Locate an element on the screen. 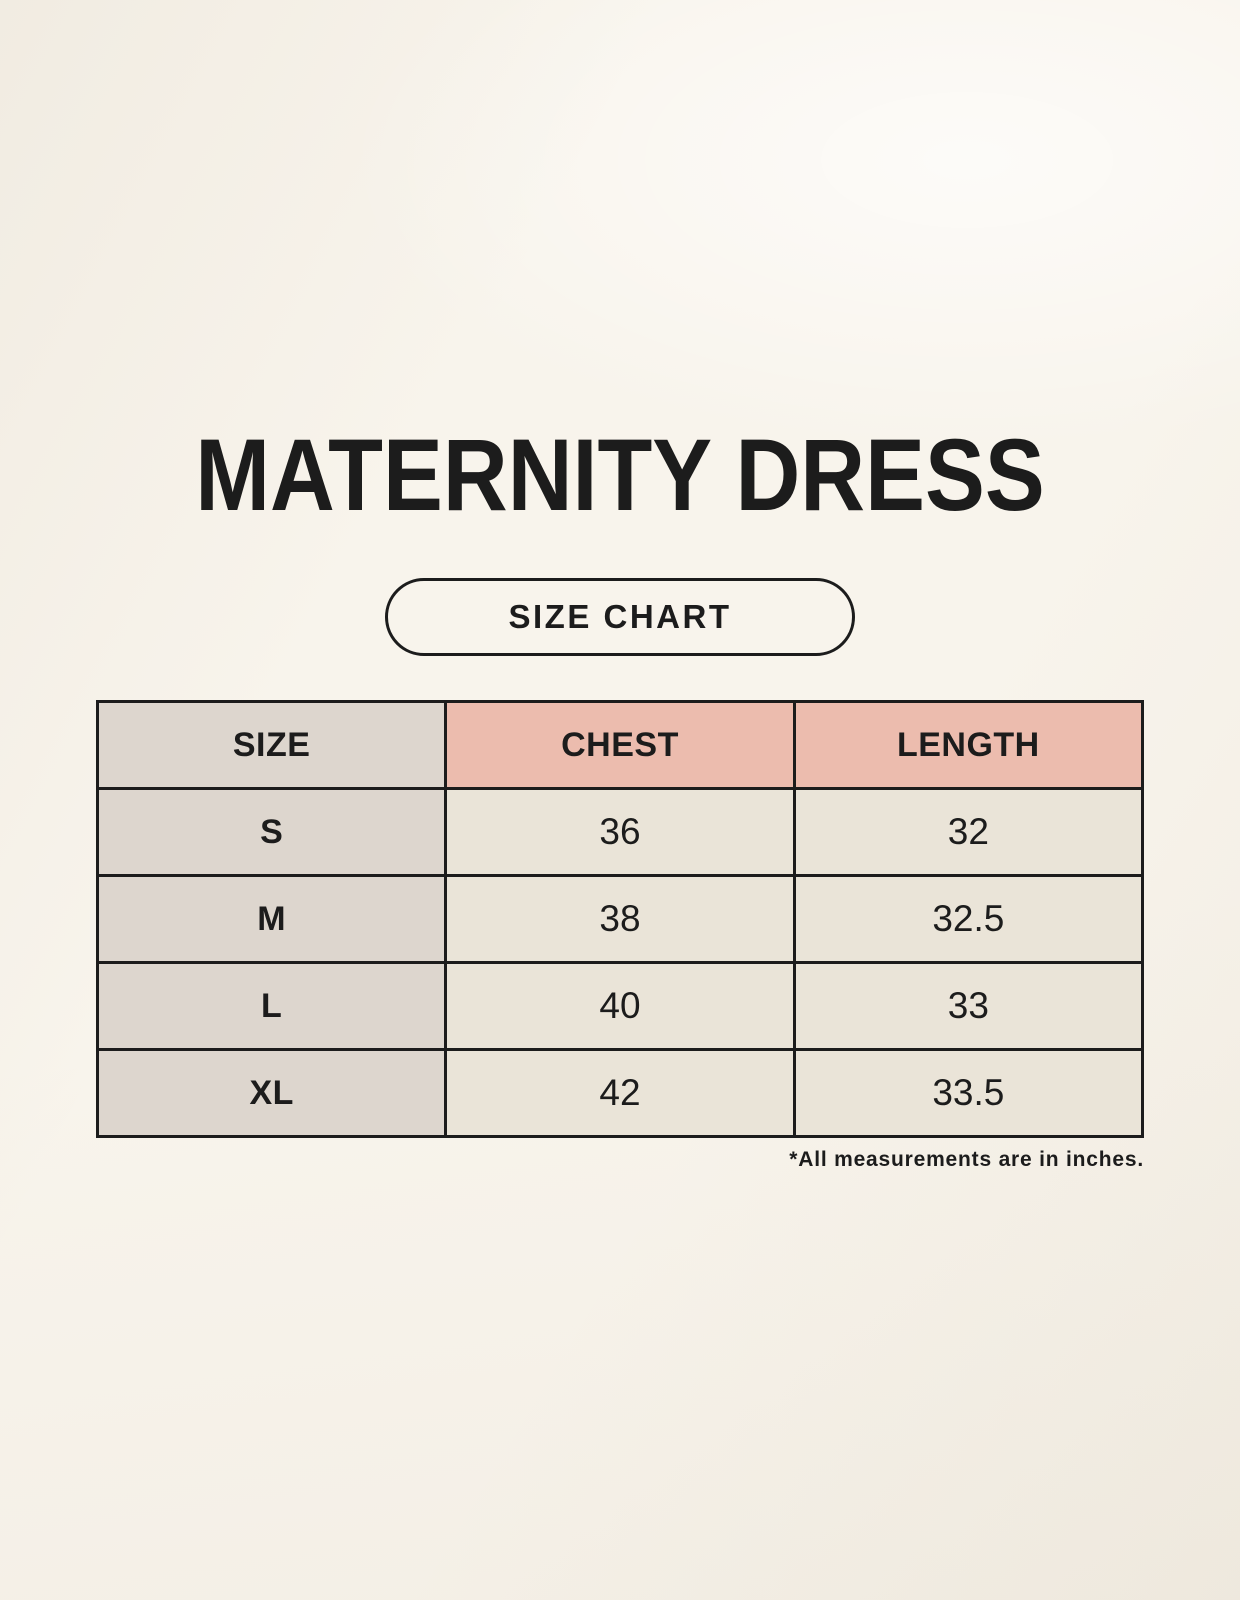 This screenshot has width=1240, height=1600. size-chart-button-label: SIZE CHART is located at coordinates (620, 616).